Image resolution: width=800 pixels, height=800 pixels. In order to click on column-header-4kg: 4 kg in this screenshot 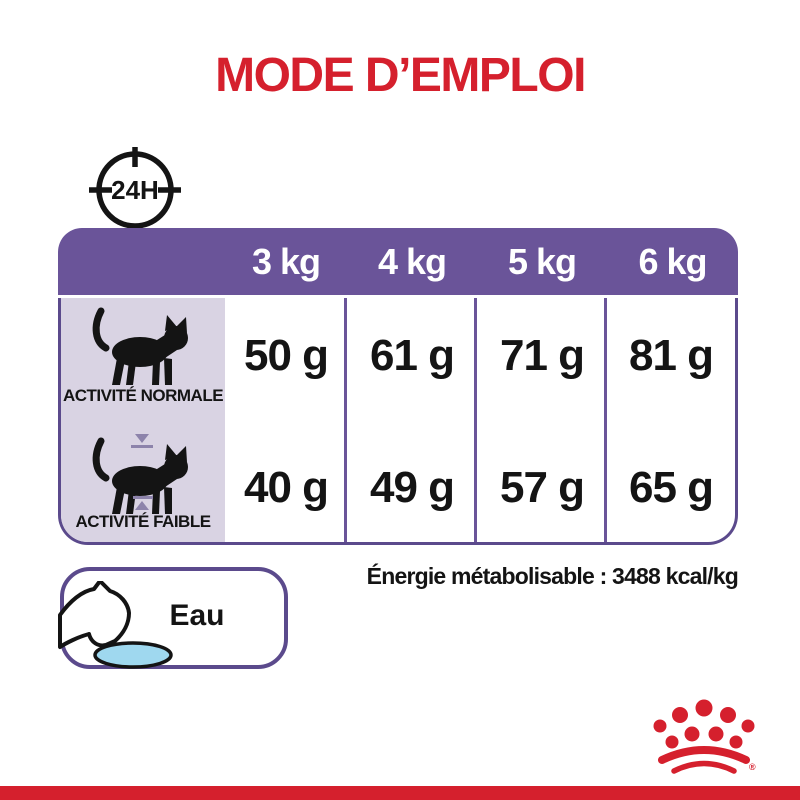, I will do `click(412, 261)`.